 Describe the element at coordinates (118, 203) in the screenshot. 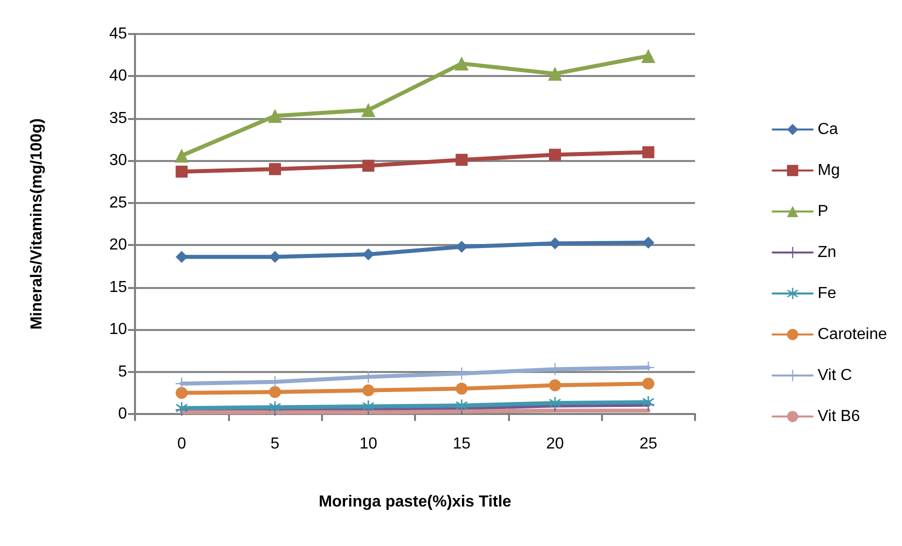

I see `y-tick-label: 25` at that location.